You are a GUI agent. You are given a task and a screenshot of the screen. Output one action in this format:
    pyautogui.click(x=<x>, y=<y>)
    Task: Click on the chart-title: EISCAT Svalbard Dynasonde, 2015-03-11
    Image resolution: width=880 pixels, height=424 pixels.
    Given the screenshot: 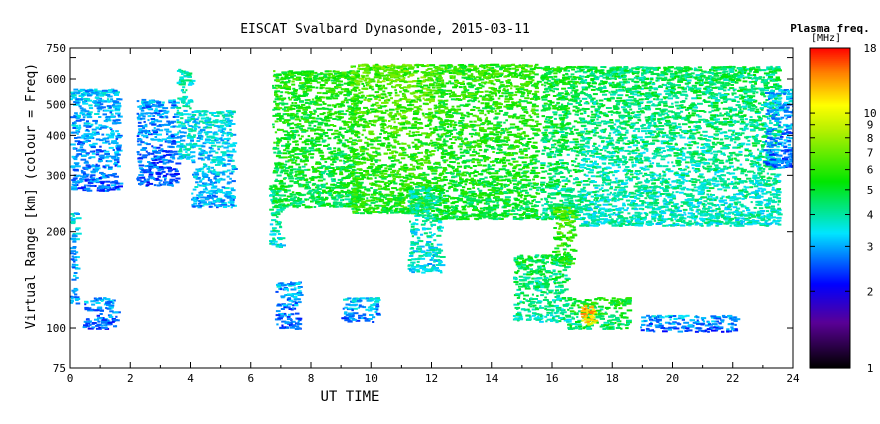 What is the action you would take?
    pyautogui.click(x=385, y=29)
    